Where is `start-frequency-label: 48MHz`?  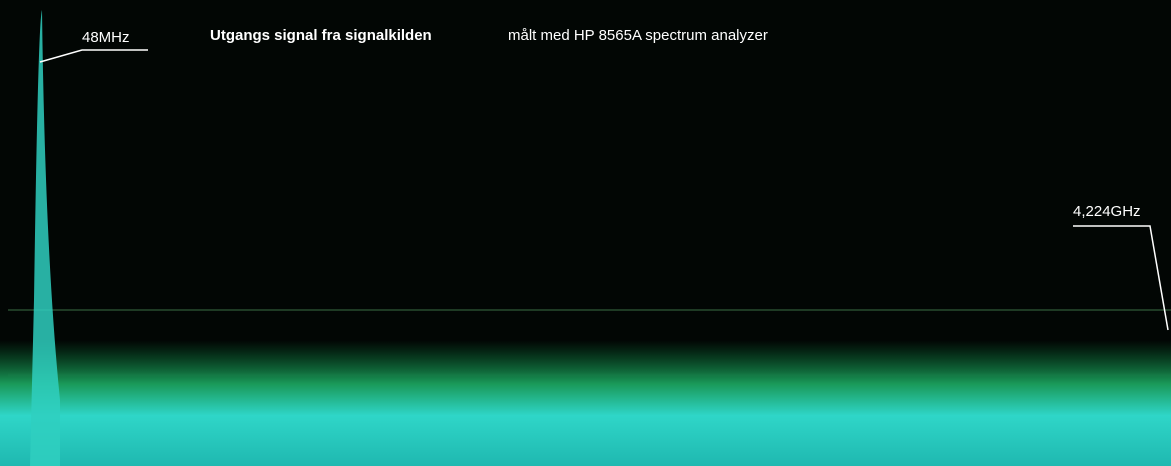 start-frequency-label: 48MHz is located at coordinates (106, 37).